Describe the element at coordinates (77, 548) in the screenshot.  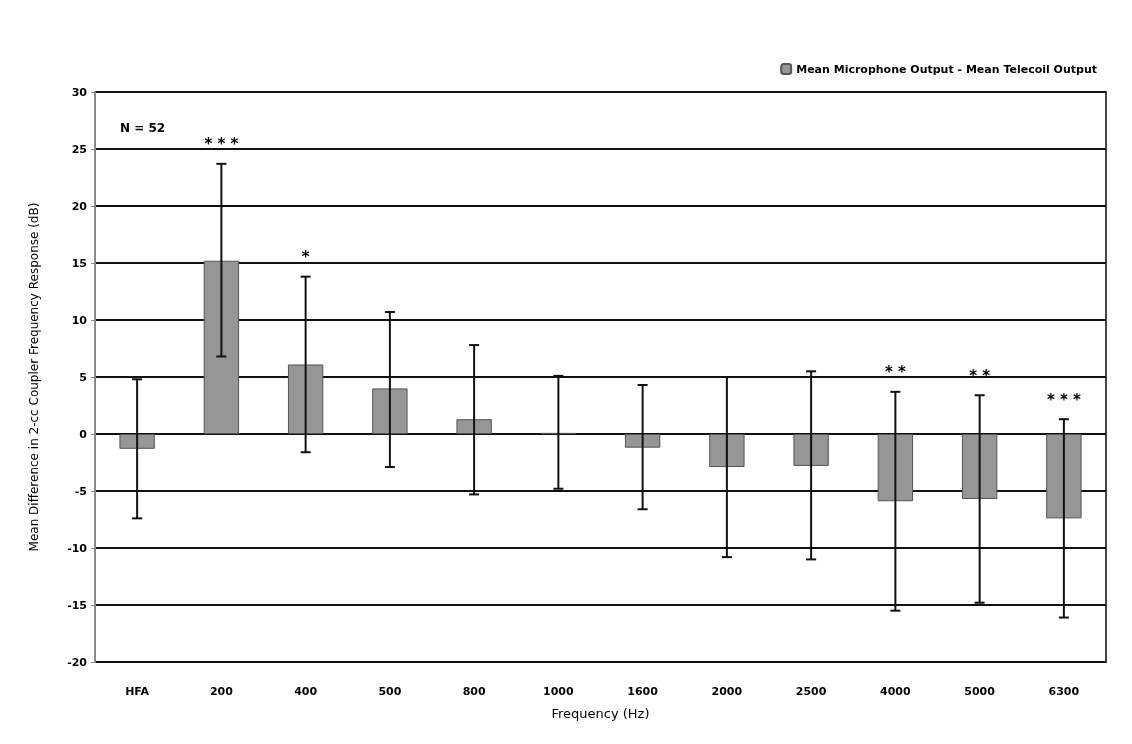
I see `y-tick-label: -10` at that location.